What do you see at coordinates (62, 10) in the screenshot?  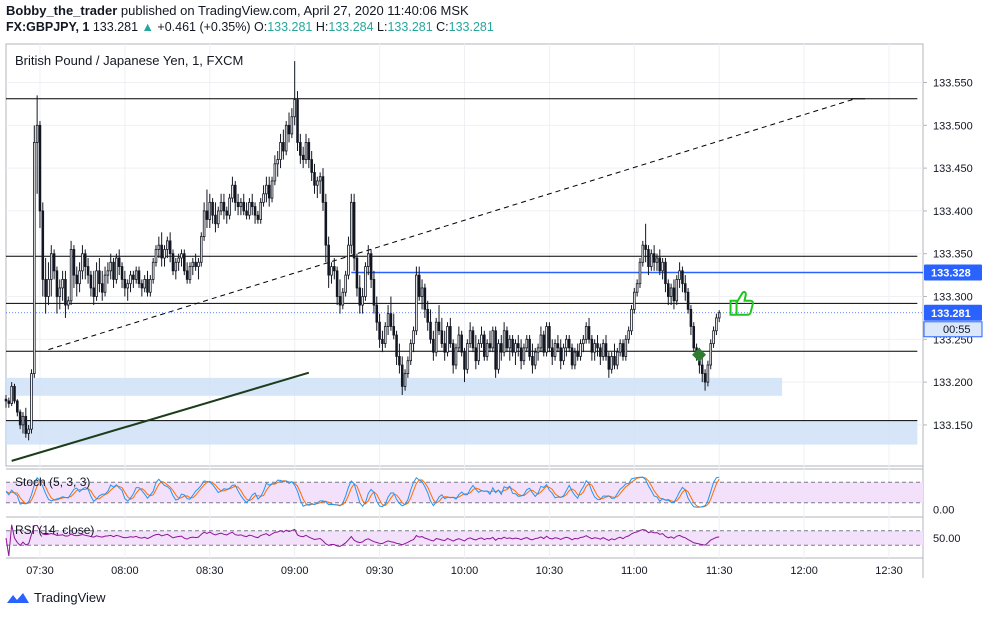 I see `author-name: Bobby_the_trader` at bounding box center [62, 10].